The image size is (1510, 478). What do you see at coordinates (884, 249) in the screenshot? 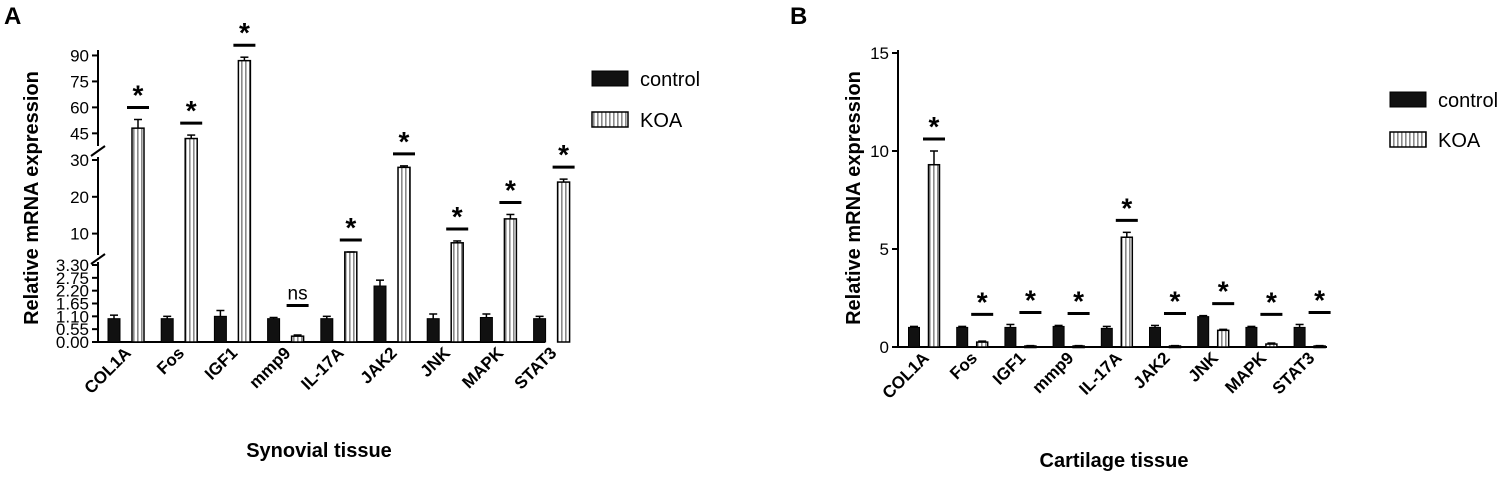
I see `y-tick-label: 5` at bounding box center [884, 249].